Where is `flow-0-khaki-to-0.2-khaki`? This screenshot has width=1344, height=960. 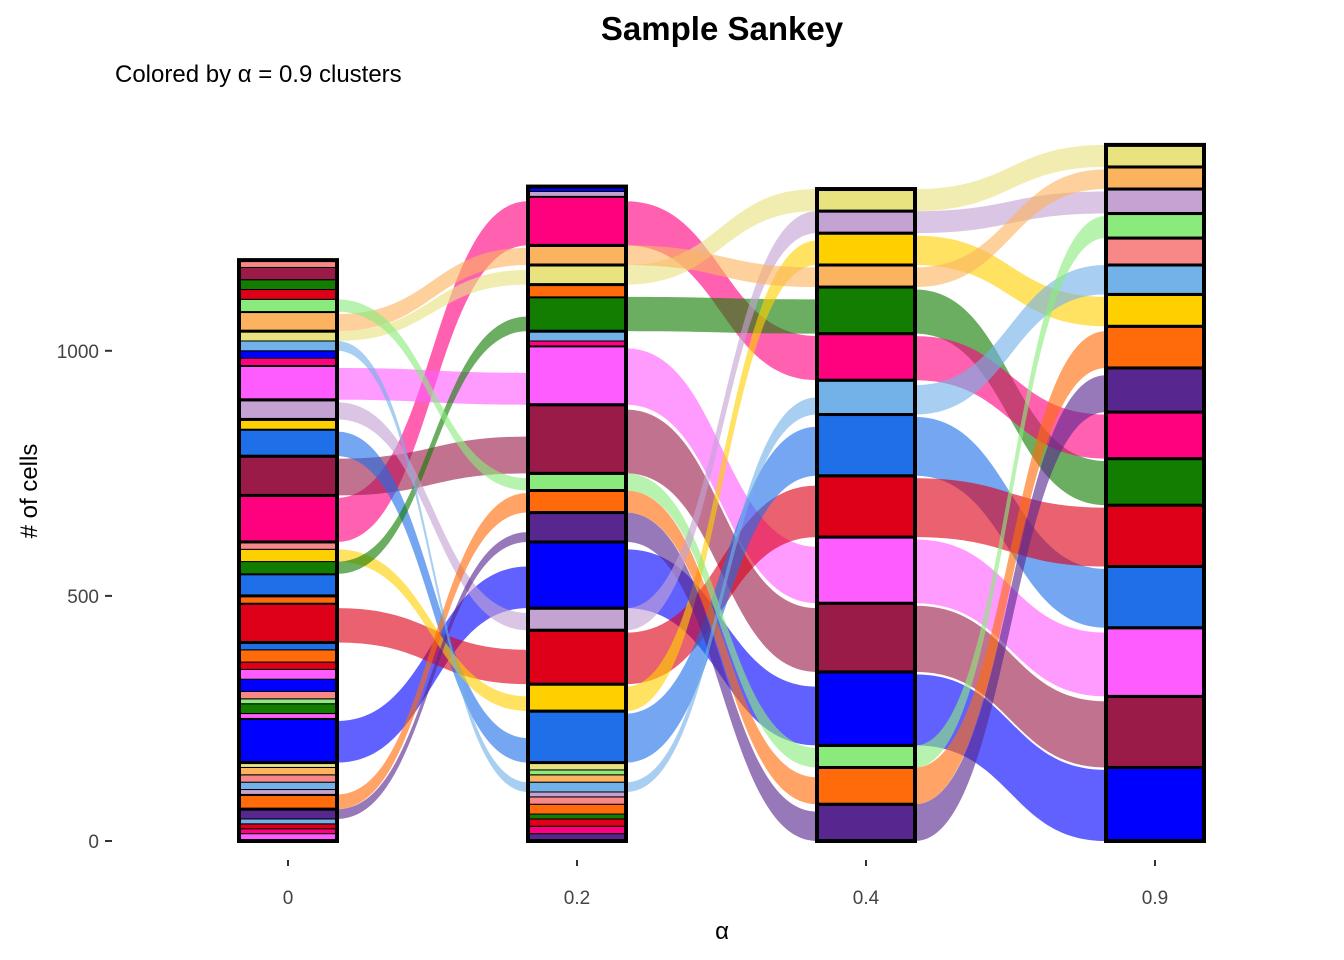
flow-0-khaki-to-0.2-khaki is located at coordinates (432, 305).